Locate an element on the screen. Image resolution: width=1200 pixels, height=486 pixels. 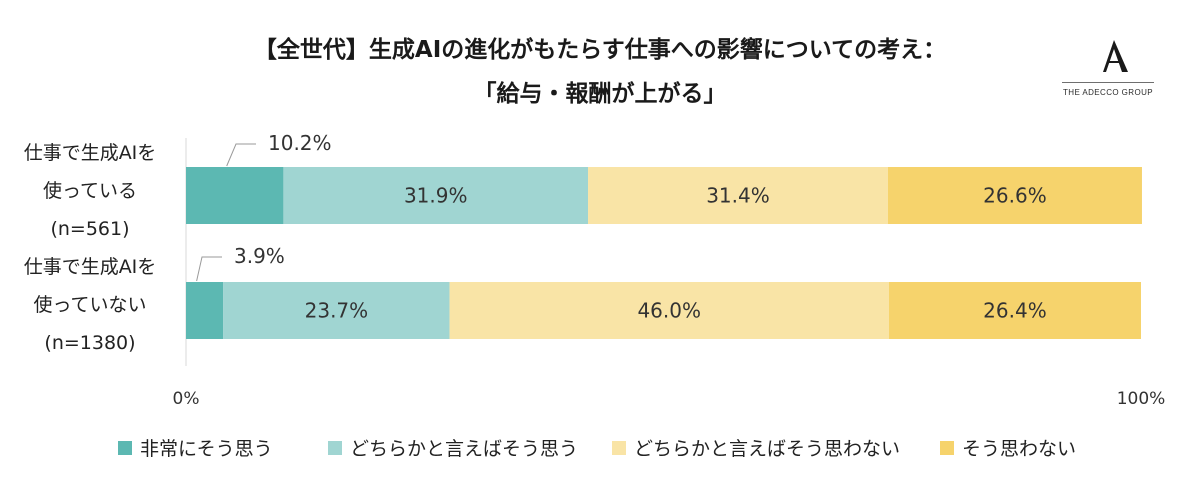
legend-item-2: どちらかと言えばそう思う is located at coordinates (453, 447).